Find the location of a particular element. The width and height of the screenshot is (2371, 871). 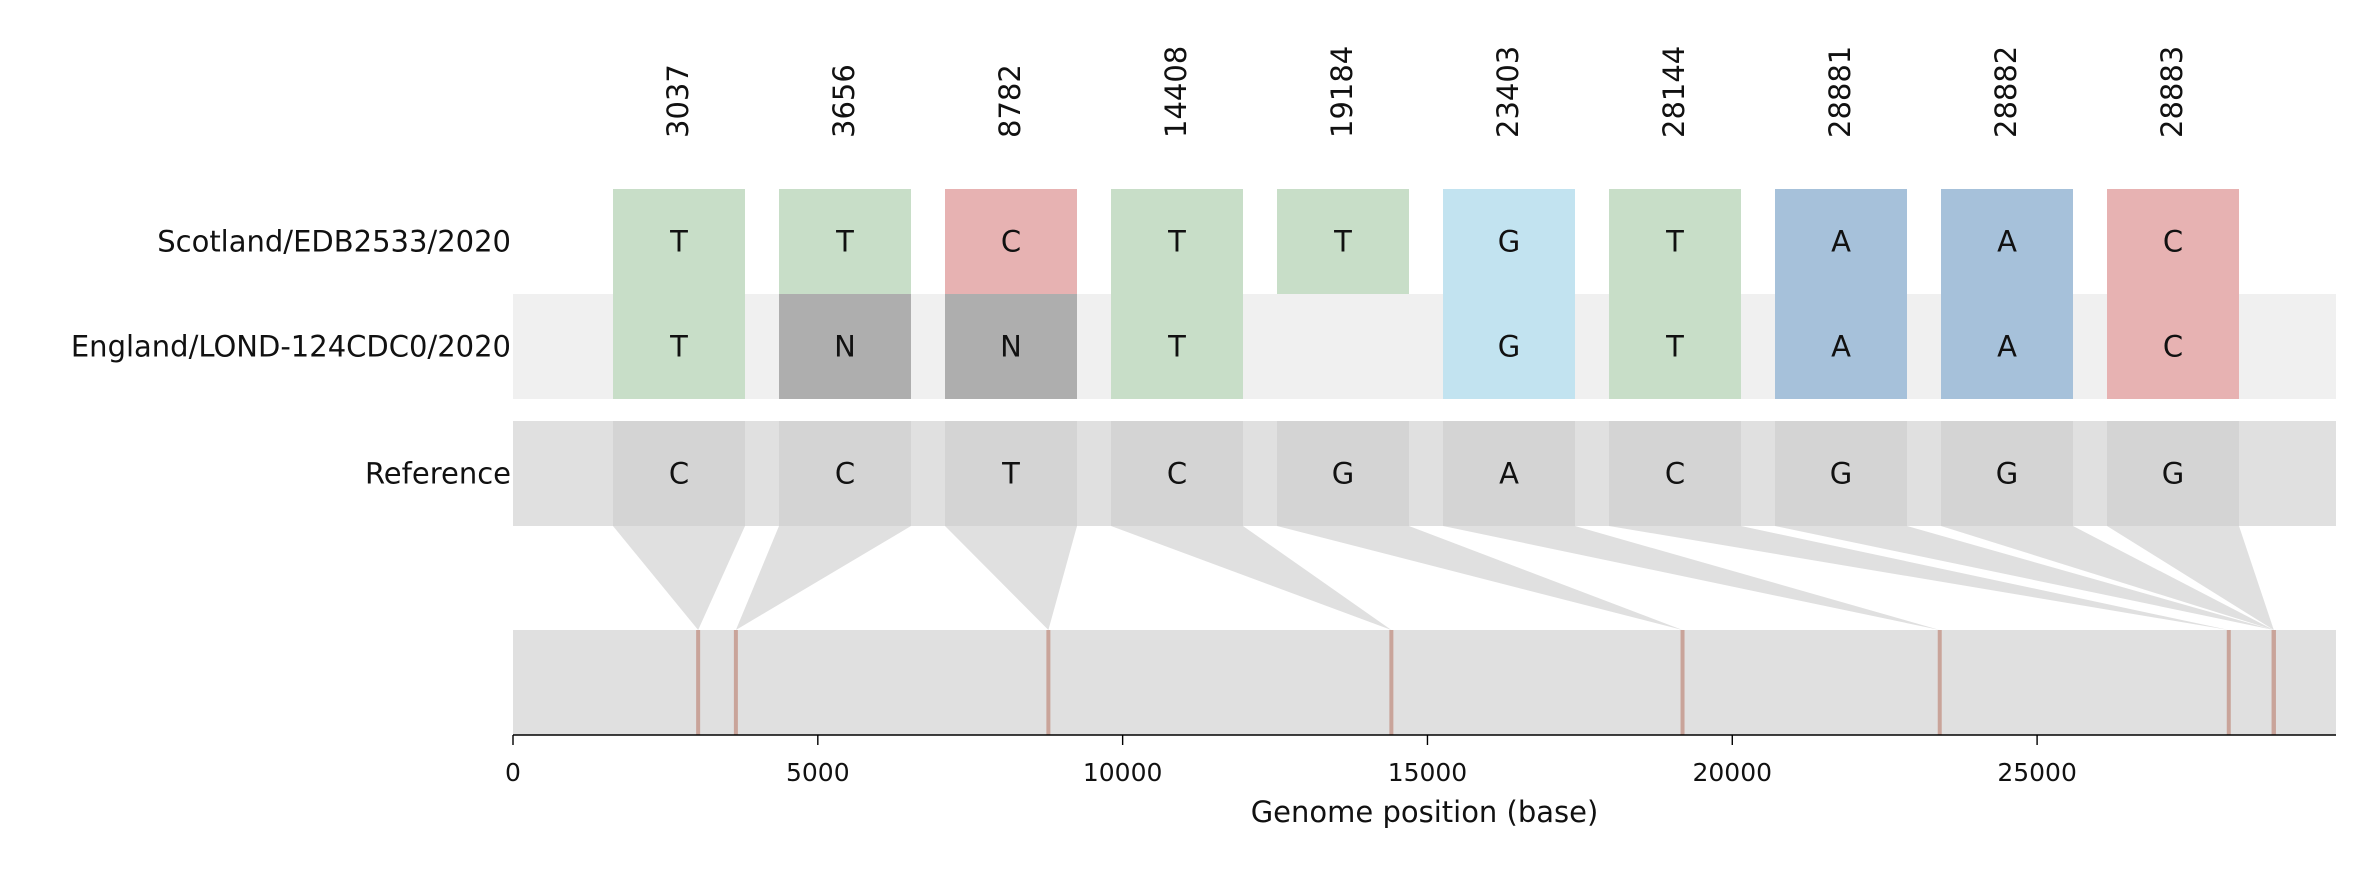

connector-wedges is located at coordinates (1443, 578).